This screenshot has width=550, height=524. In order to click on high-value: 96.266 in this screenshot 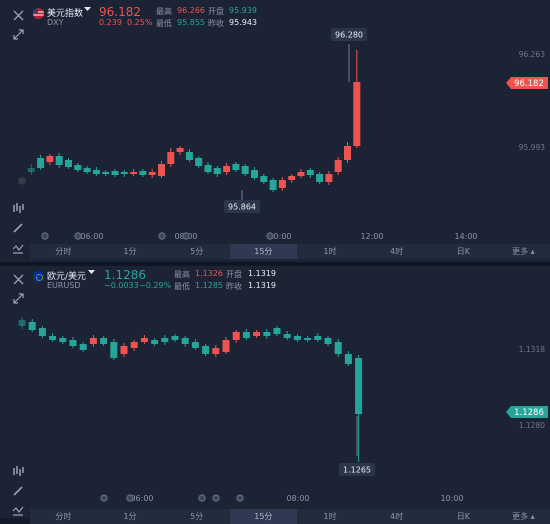, I will do `click(191, 10)`.